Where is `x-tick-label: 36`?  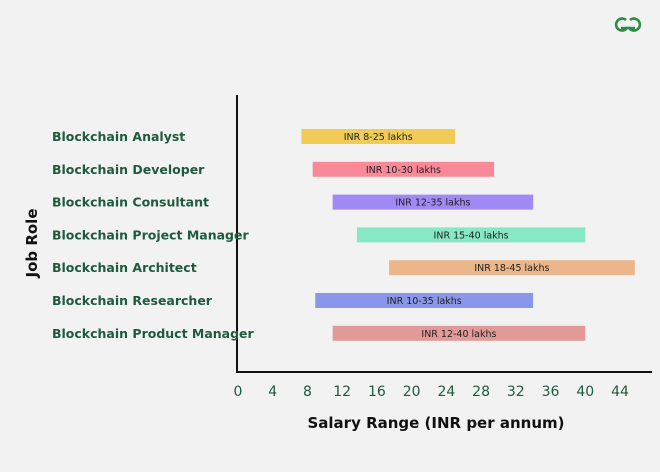 x-tick-label: 36 is located at coordinates (551, 392).